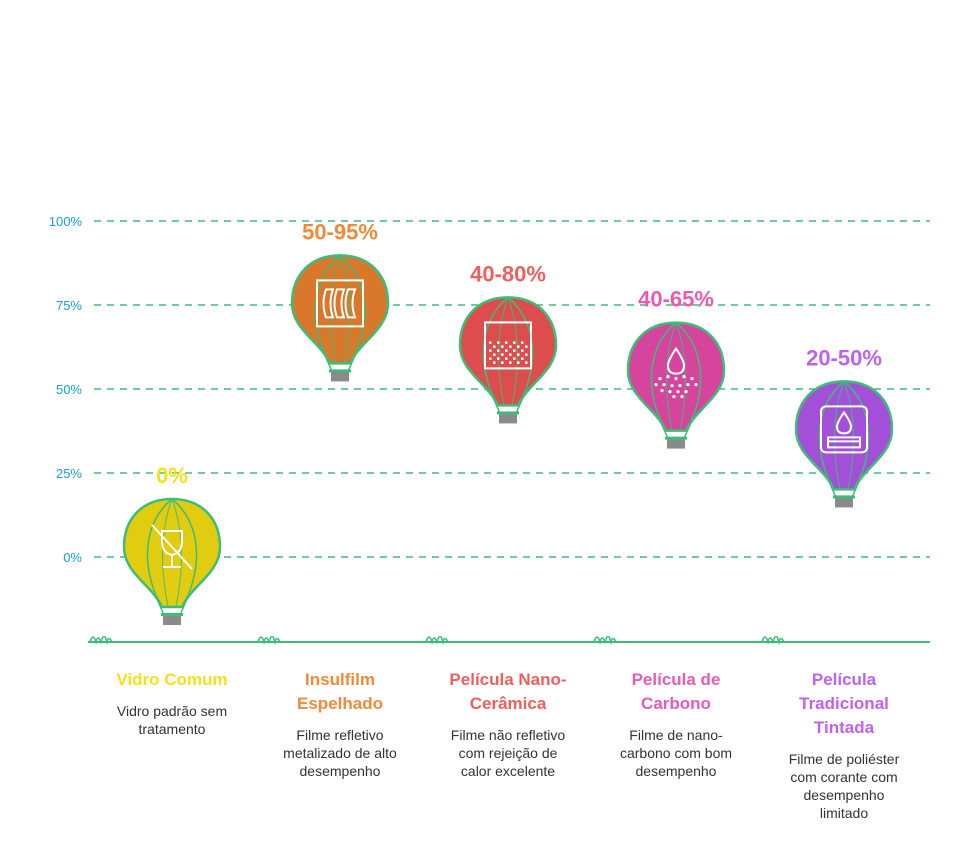  Describe the element at coordinates (69, 305) in the screenshot. I see `y-tick-label: 75%` at that location.